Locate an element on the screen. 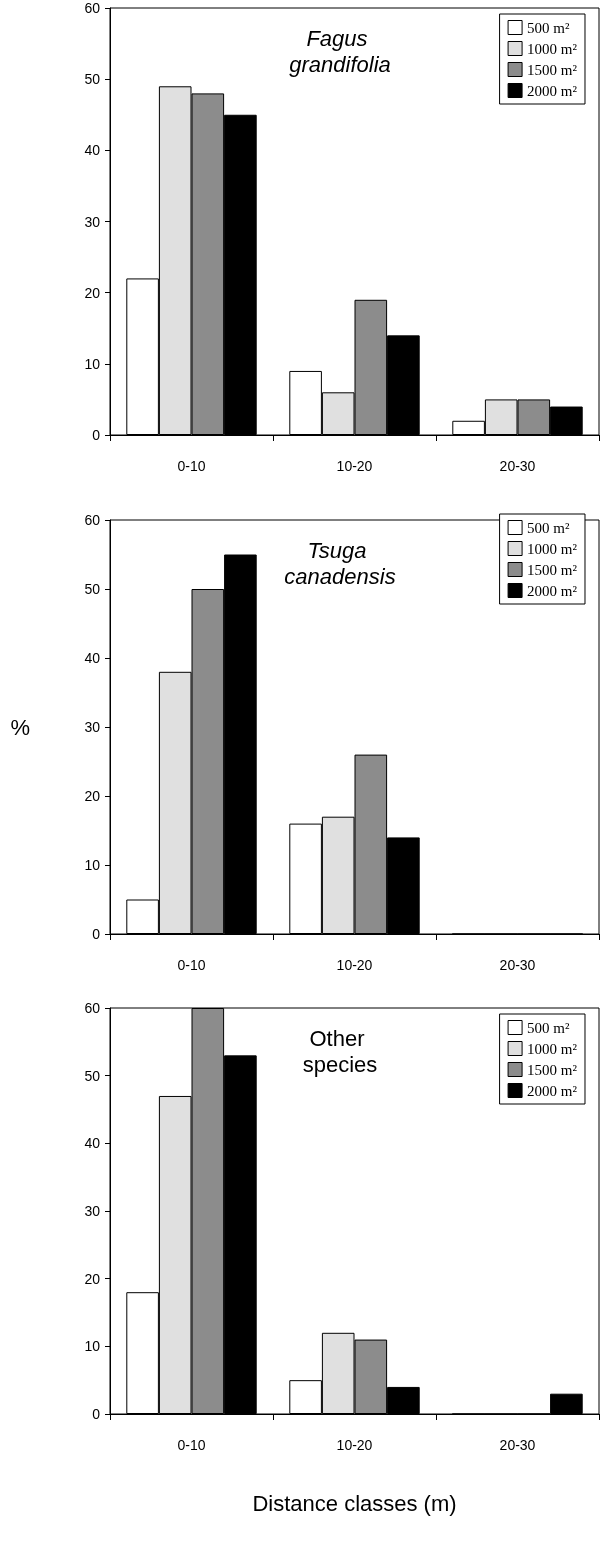 The width and height of the screenshot is (605, 1543). text: Other species is located at coordinates (340, 1051).